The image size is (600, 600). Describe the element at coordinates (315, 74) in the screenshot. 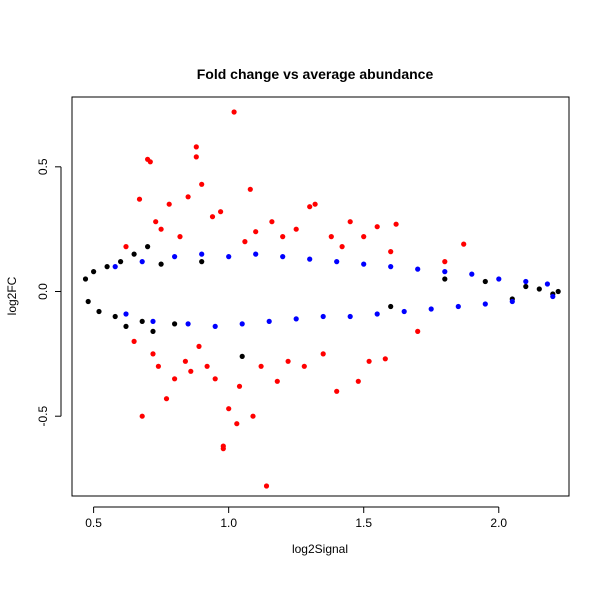

I see `chart-title: Fold change vs average abundance` at that location.